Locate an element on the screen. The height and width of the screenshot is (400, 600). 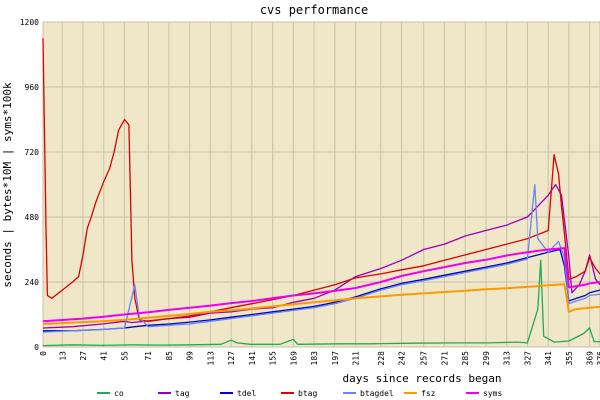
y-tick-label-3: 720 is located at coordinates (32, 152).